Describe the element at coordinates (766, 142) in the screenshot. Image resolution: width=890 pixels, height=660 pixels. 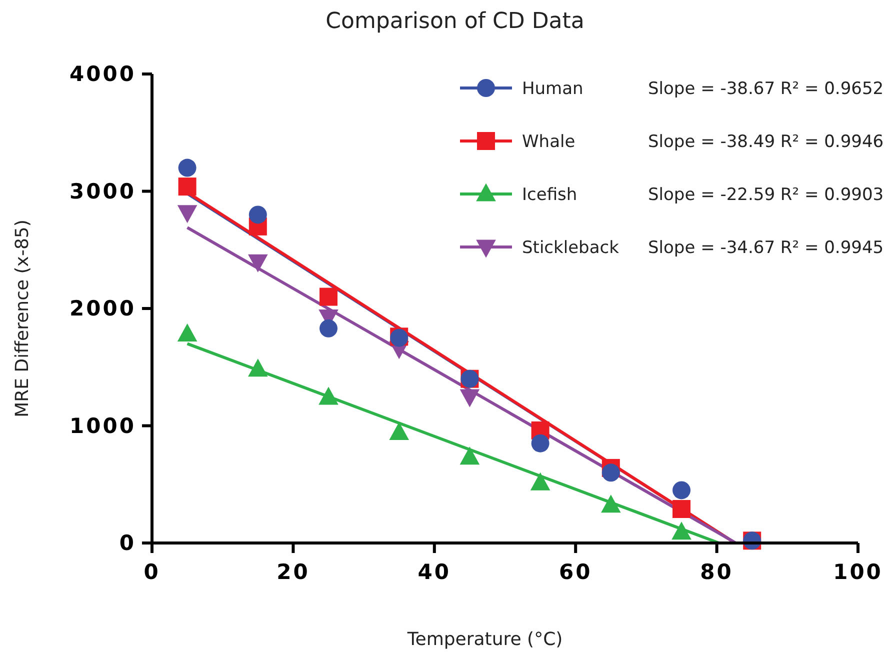
I see `annotation: Slope = -38.49 R² = 0.9946` at that location.